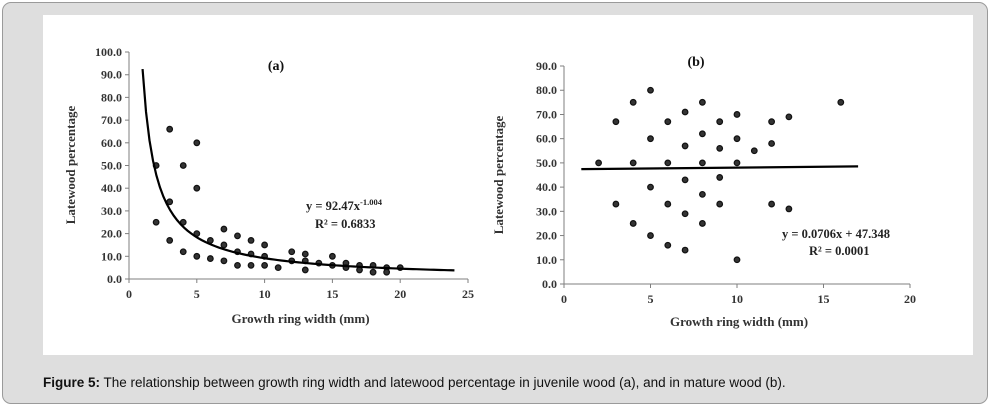 The height and width of the screenshot is (410, 994). What do you see at coordinates (546, 236) in the screenshot?
I see `y-tick-label: 20.0` at bounding box center [546, 236].